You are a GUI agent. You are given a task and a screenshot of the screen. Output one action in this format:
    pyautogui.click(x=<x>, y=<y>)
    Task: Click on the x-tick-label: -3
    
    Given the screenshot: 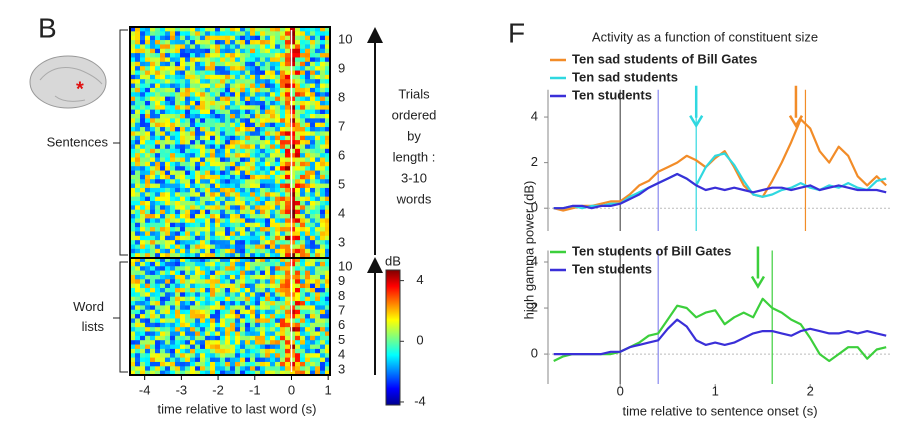 What is the action you would take?
    pyautogui.click(x=182, y=389)
    